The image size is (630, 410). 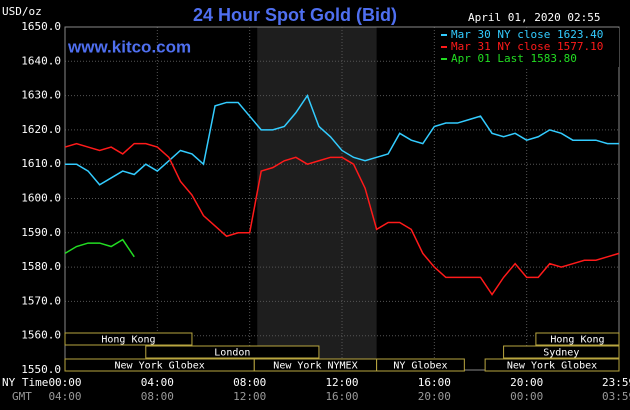 What do you see at coordinates (616, 382) in the screenshot?
I see `x-tick-label: 23:59` at bounding box center [616, 382].